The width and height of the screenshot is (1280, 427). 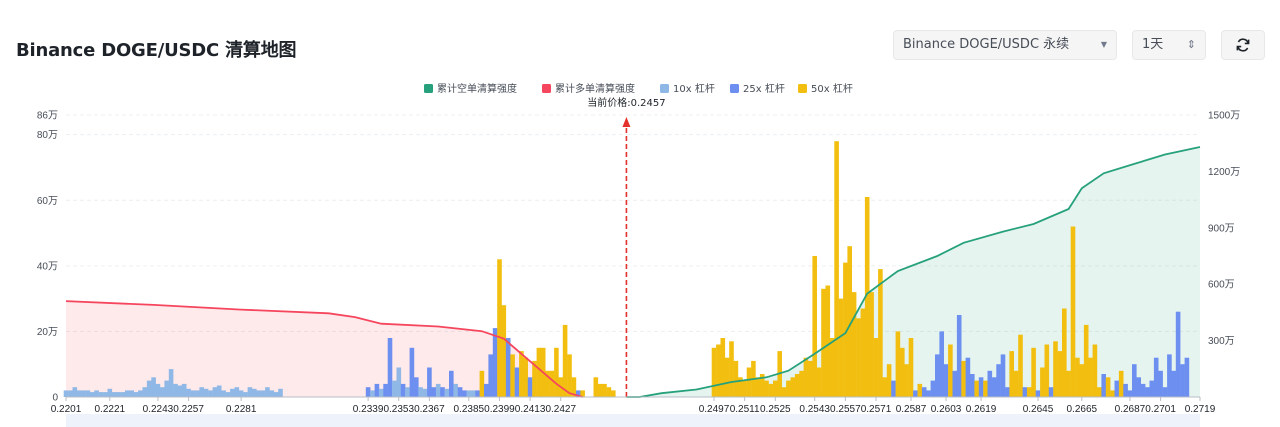 I want to click on x-axis-tick: 0.2557, so click(x=845, y=409).